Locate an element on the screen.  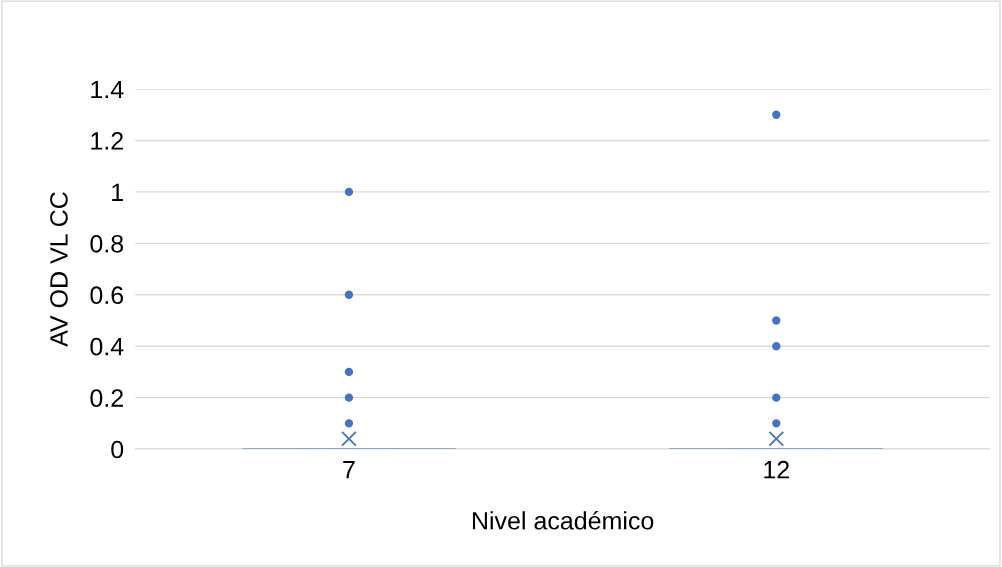
y-tick-label: 0.8 is located at coordinates (107, 243).